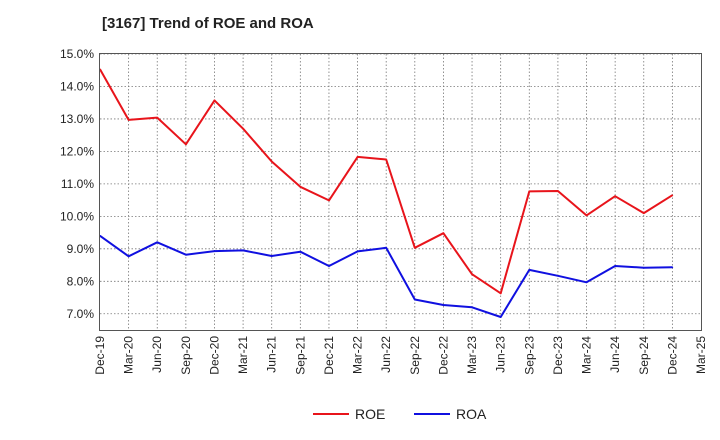  Describe the element at coordinates (615, 354) in the screenshot. I see `x-tick-label: Jun-24` at that location.